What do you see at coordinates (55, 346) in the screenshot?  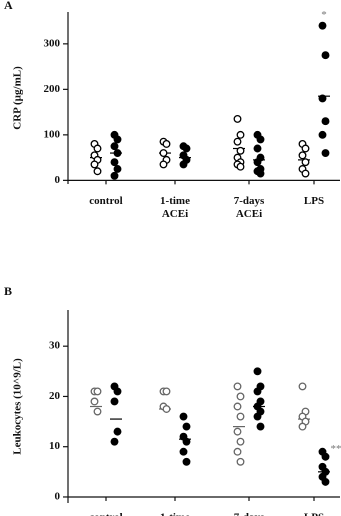 I see `y-tick-label: 30` at bounding box center [55, 346].